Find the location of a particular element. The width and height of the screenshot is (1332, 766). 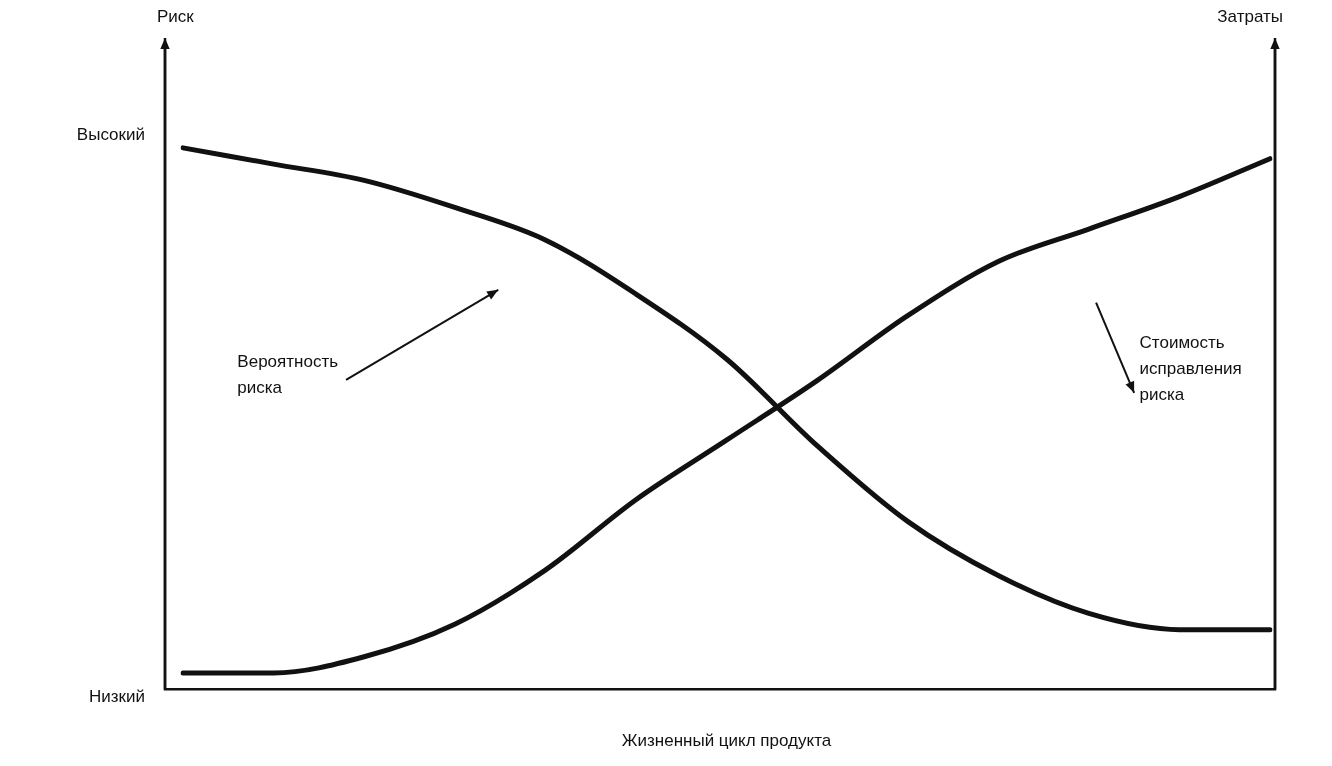

x-axis-title: Жизненный цикл продукта is located at coordinates (726, 741).